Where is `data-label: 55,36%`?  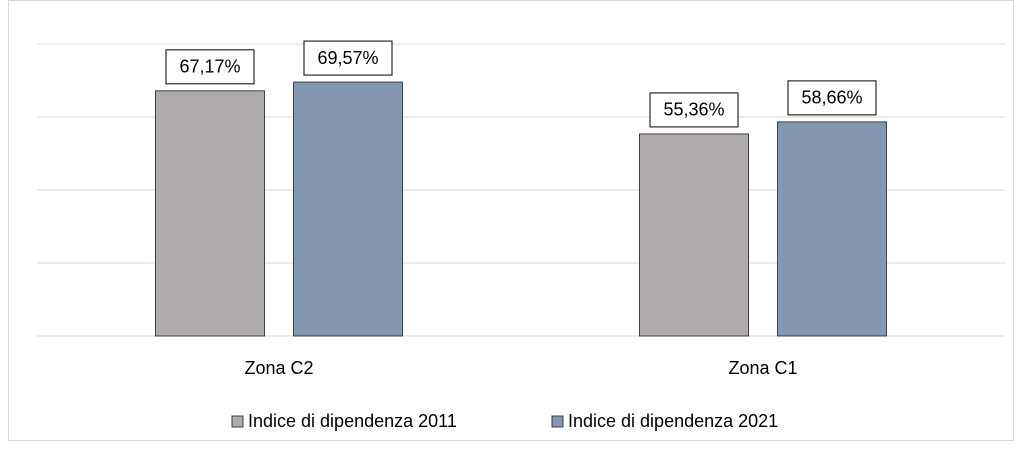
data-label: 55,36% is located at coordinates (693, 110).